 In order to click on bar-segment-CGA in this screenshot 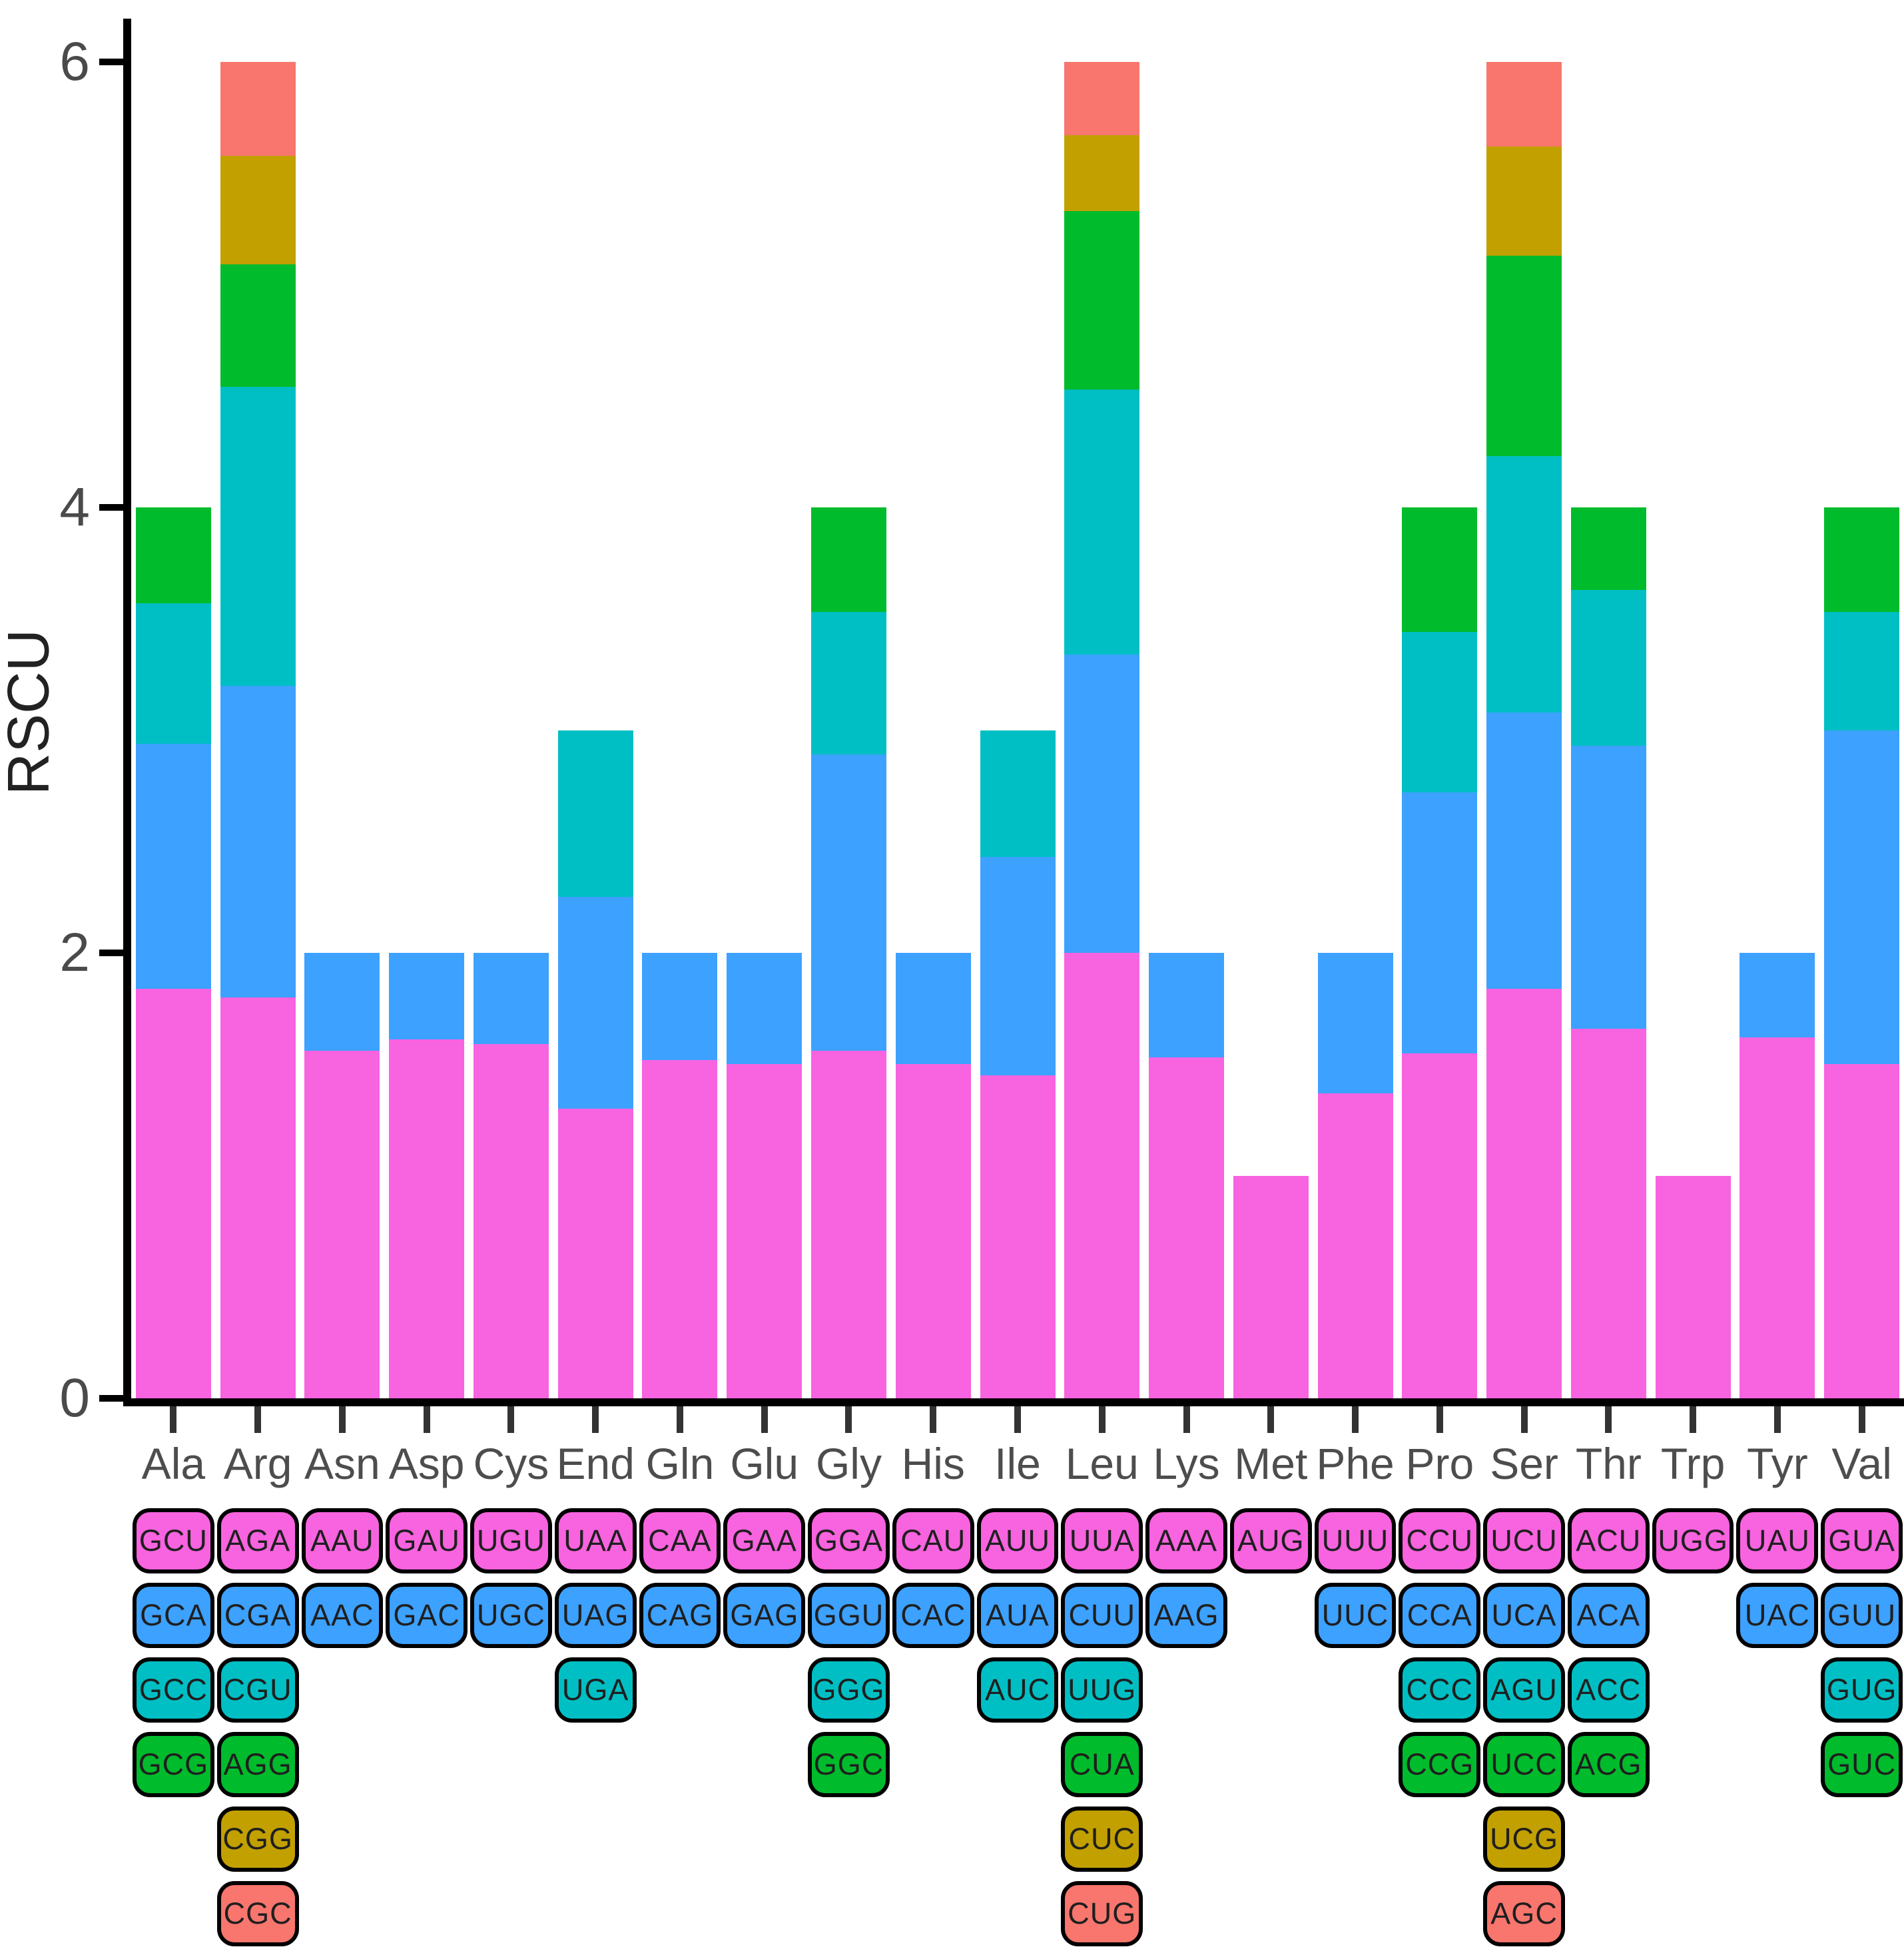, I will do `click(258, 841)`.